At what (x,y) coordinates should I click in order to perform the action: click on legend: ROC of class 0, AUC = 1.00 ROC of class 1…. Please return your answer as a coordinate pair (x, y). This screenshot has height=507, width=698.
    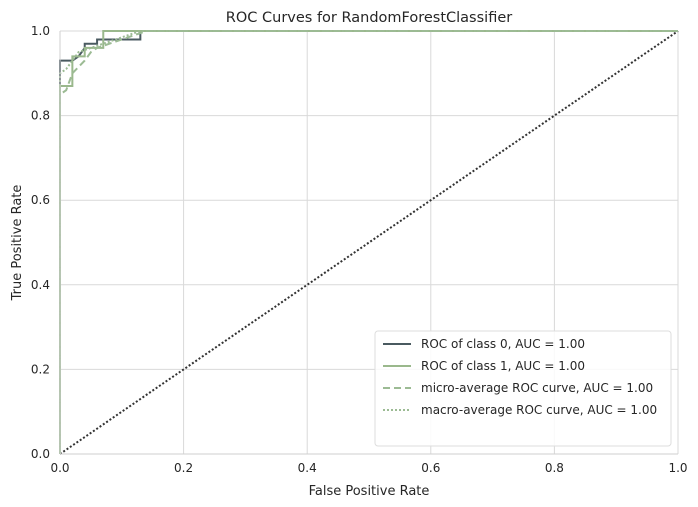
    Looking at the image, I should click on (523, 388).